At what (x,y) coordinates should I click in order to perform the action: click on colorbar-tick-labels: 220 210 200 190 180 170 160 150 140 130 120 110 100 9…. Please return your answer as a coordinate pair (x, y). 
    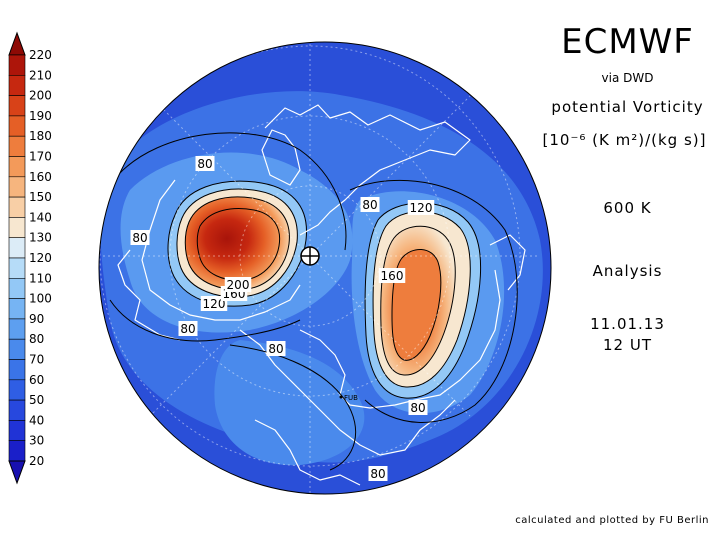
    Looking at the image, I should click on (40, 258).